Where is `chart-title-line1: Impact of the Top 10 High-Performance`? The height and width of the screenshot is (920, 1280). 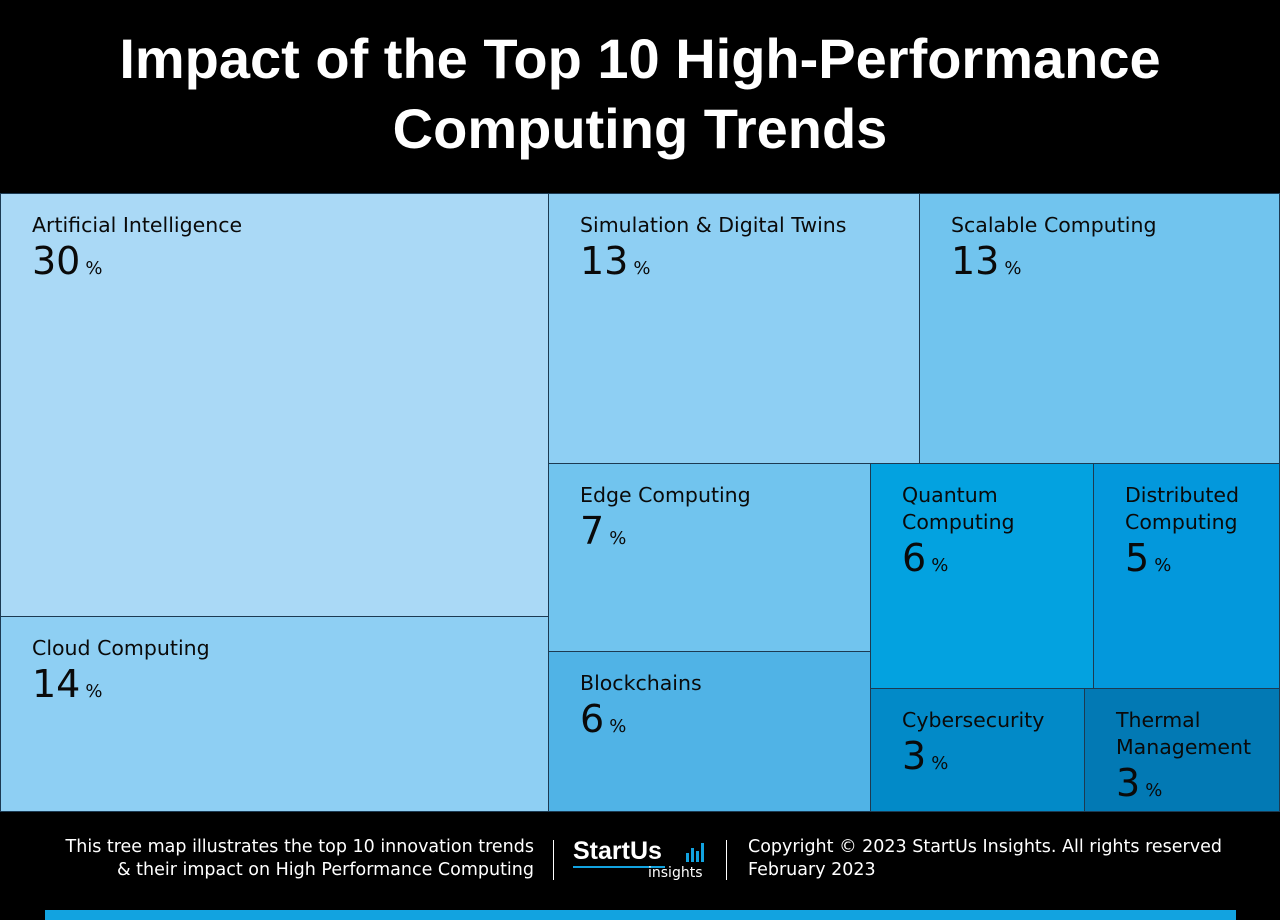 chart-title-line1: Impact of the Top 10 High-Performance is located at coordinates (640, 58).